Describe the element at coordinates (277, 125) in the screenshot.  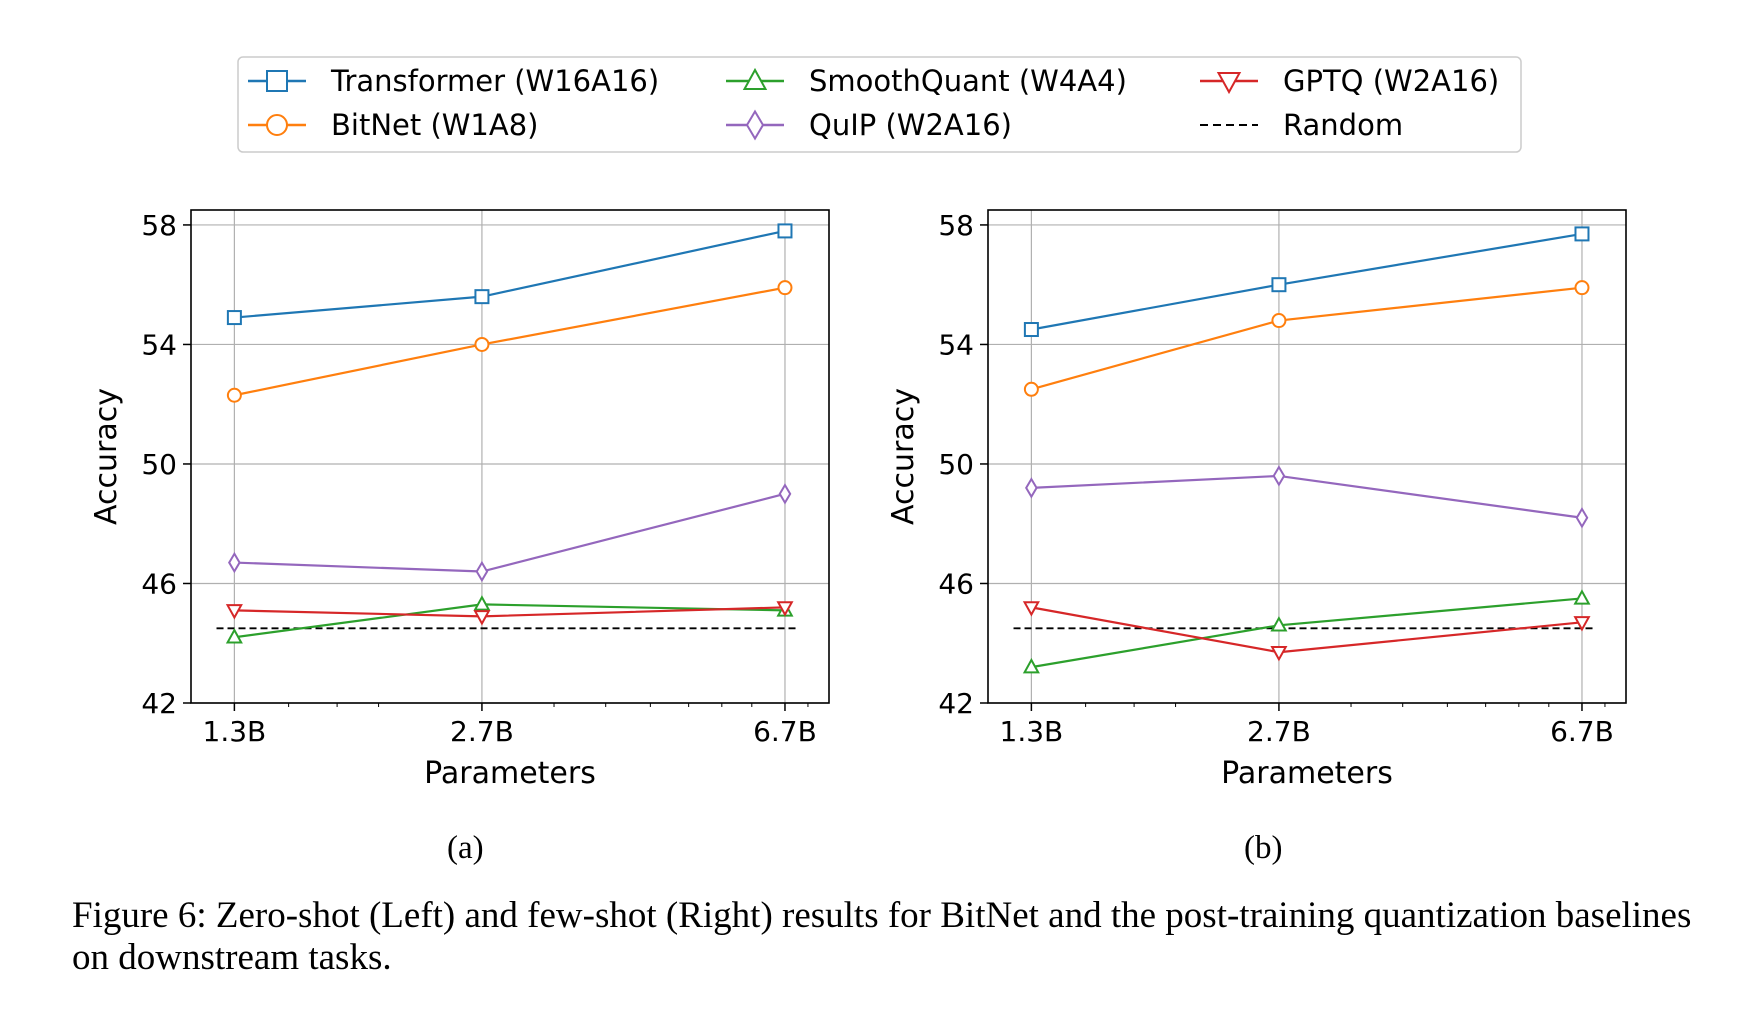
I see `legend-marker-bitnet-w1a8` at that location.